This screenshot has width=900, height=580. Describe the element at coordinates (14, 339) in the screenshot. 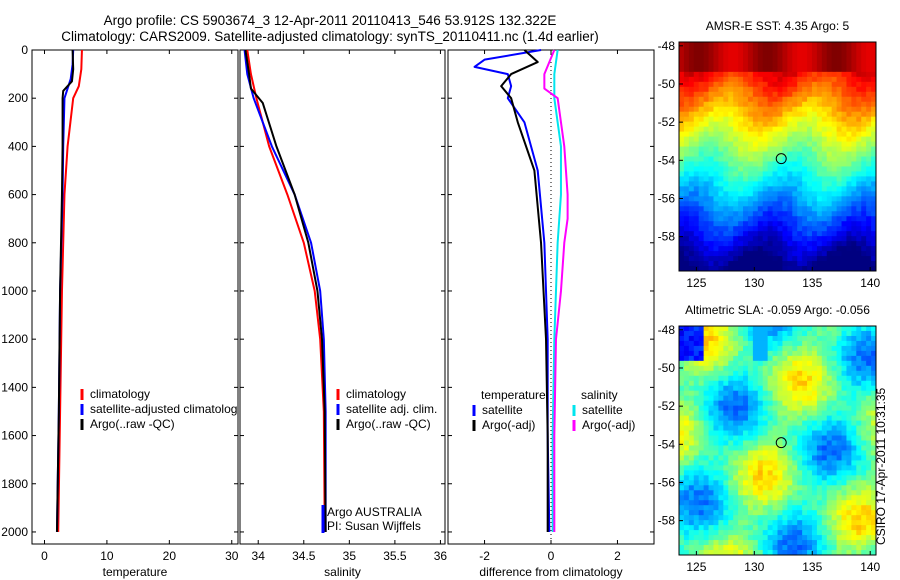

I see `depth-tick-label: 1200` at that location.